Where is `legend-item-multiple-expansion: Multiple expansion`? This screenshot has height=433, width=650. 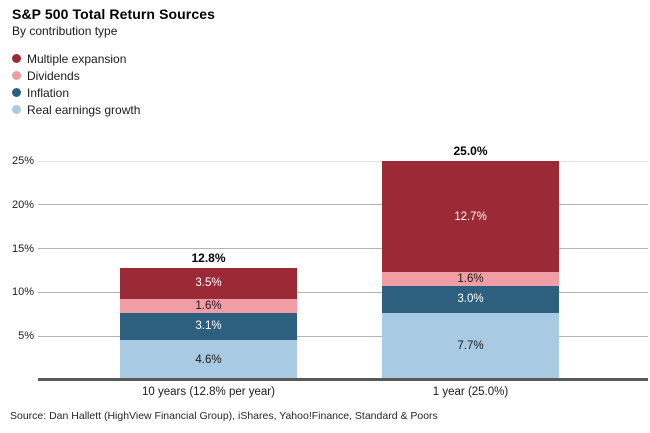
legend-item-multiple-expansion: Multiple expansion is located at coordinates (76, 58).